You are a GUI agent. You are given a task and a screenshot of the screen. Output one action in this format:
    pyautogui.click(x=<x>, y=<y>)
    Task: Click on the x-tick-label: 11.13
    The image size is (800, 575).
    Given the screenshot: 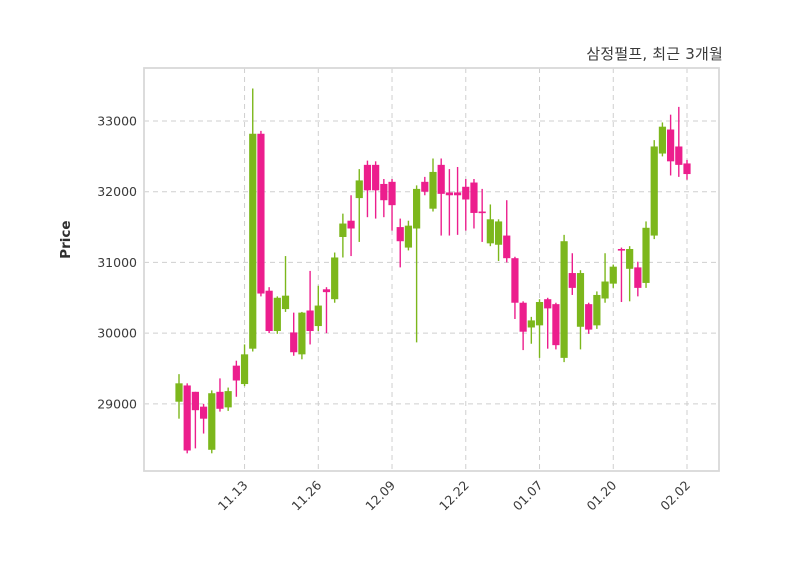 What is the action you would take?
    pyautogui.click(x=233, y=496)
    